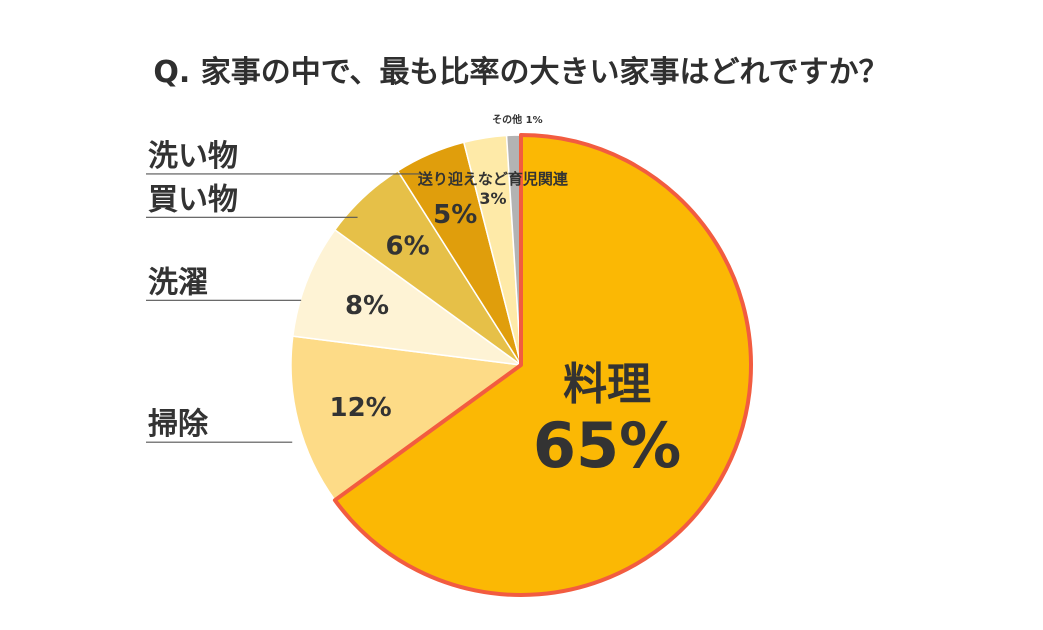 The width and height of the screenshot is (1043, 630). Describe the element at coordinates (360, 408) in the screenshot. I see `slice-2-value-label: 12%` at that location.